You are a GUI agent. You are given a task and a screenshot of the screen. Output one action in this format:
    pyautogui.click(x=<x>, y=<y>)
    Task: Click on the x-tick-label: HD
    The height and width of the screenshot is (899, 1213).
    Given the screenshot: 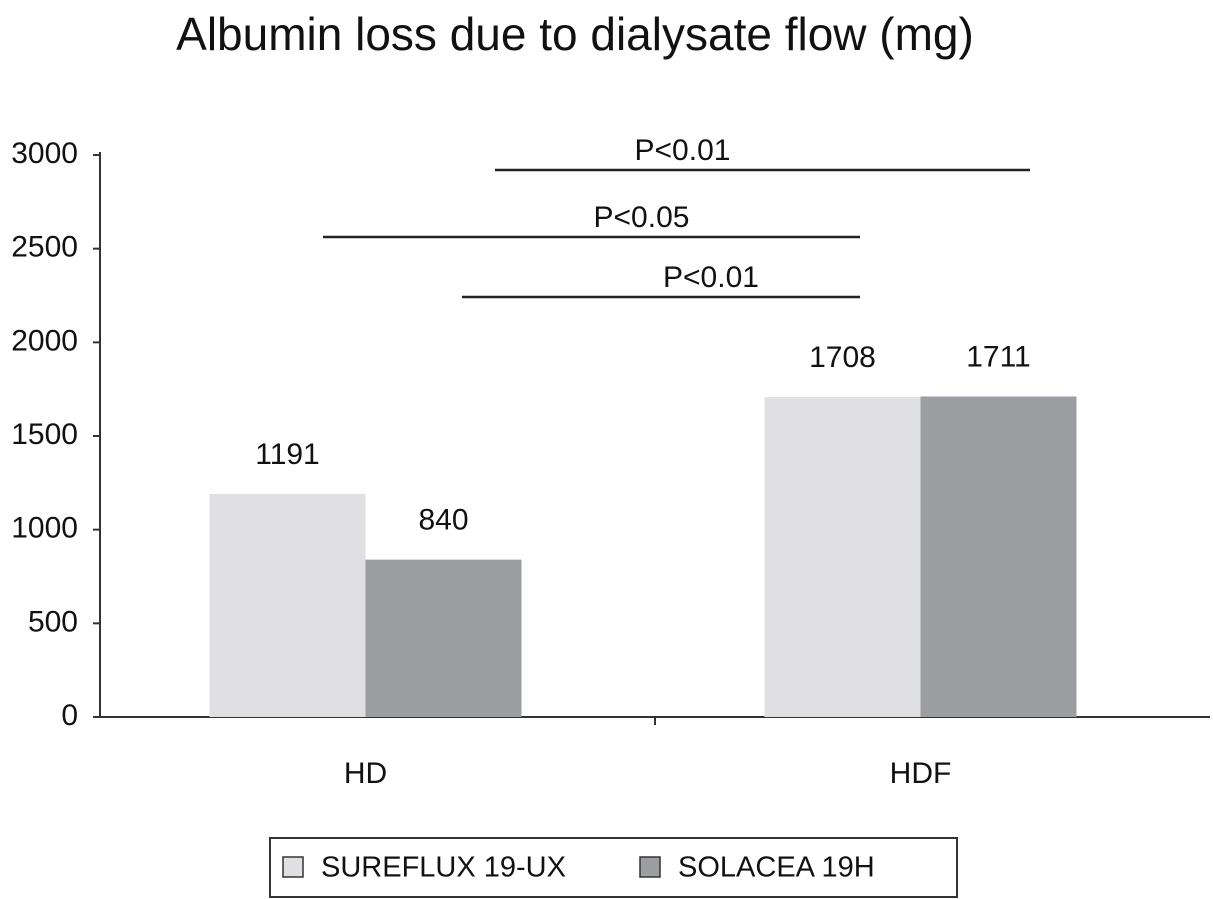 What is the action you would take?
    pyautogui.click(x=365, y=773)
    